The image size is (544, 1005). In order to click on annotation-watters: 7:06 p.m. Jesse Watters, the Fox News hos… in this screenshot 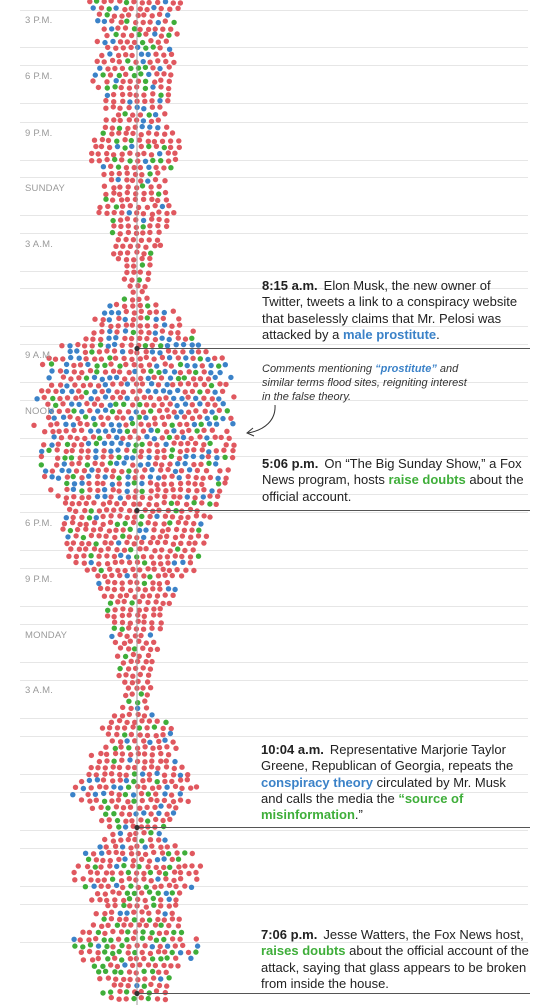, I will do `click(398, 959)`.